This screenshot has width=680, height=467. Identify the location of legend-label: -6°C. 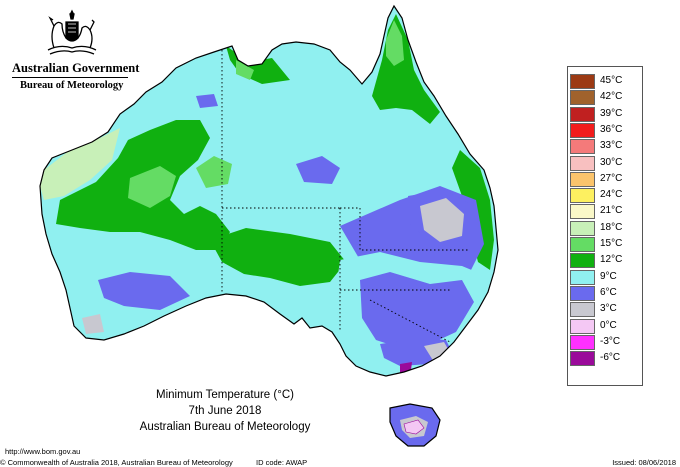
(610, 358).